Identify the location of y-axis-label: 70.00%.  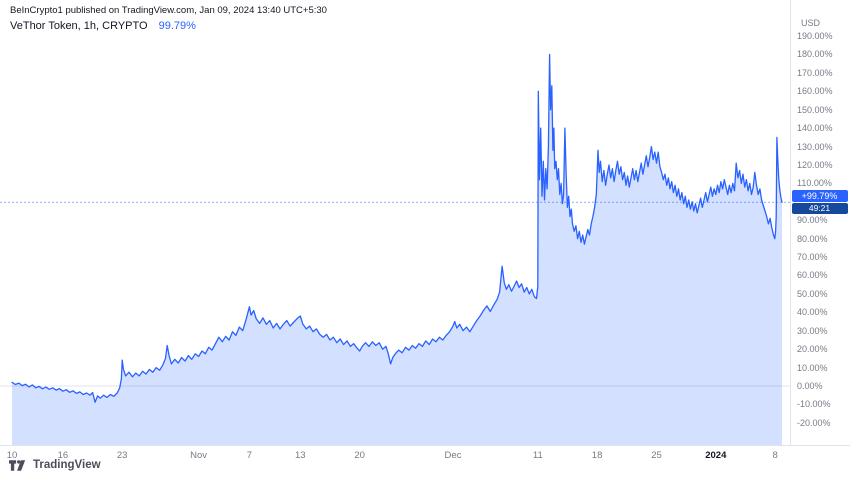
(812, 257).